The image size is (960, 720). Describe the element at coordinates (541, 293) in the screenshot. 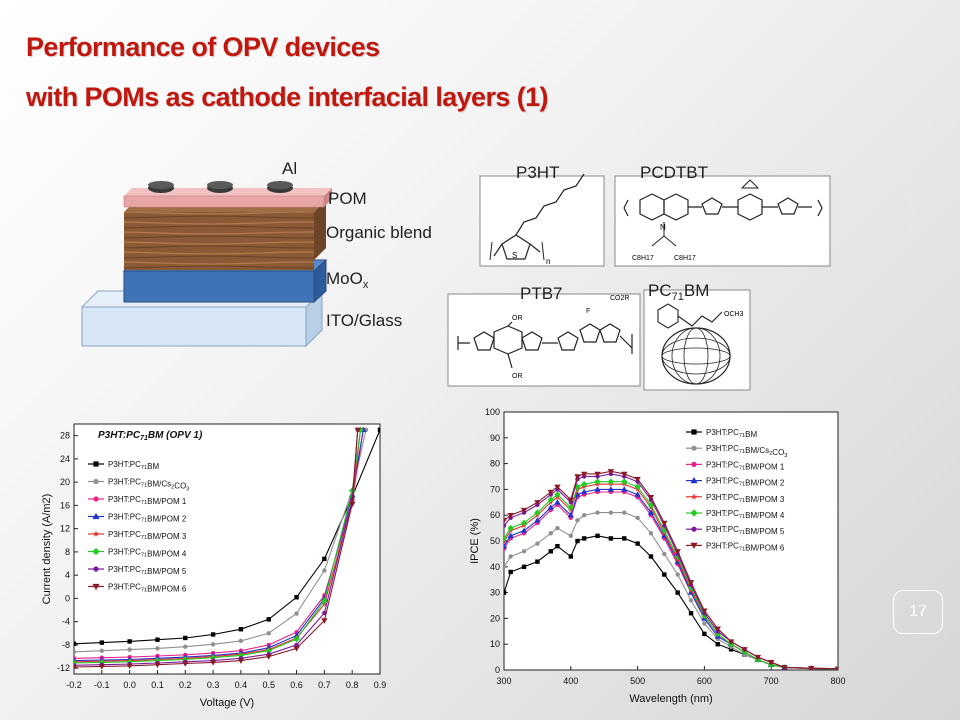

I see `ptb7-label: PTB7` at that location.